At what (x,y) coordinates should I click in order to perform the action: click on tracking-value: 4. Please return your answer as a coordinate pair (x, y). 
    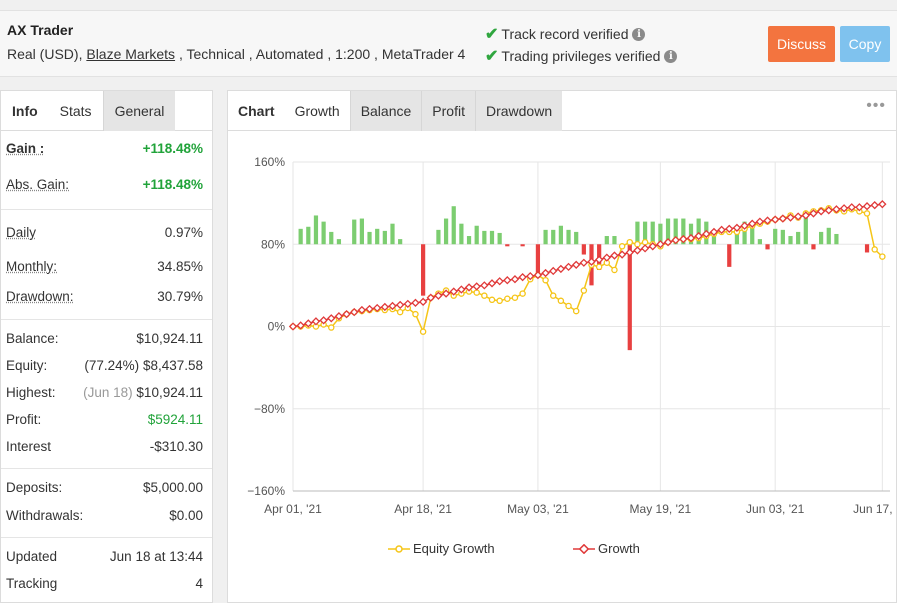
    Looking at the image, I should click on (199, 583).